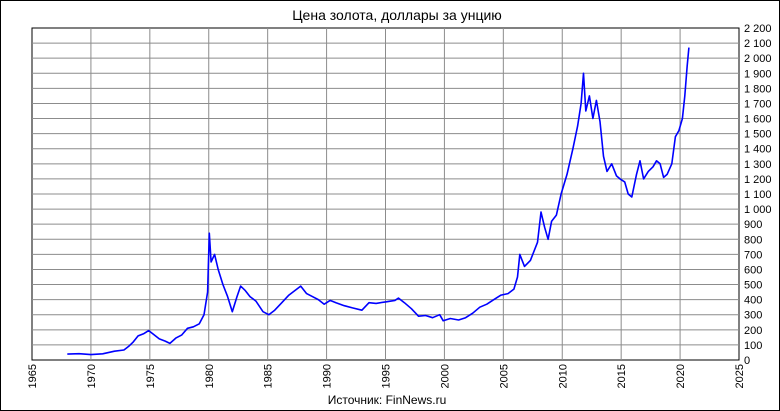  Describe the element at coordinates (397, 15) in the screenshot. I see `chart-title: Цена золота, доллары за унцию` at that location.